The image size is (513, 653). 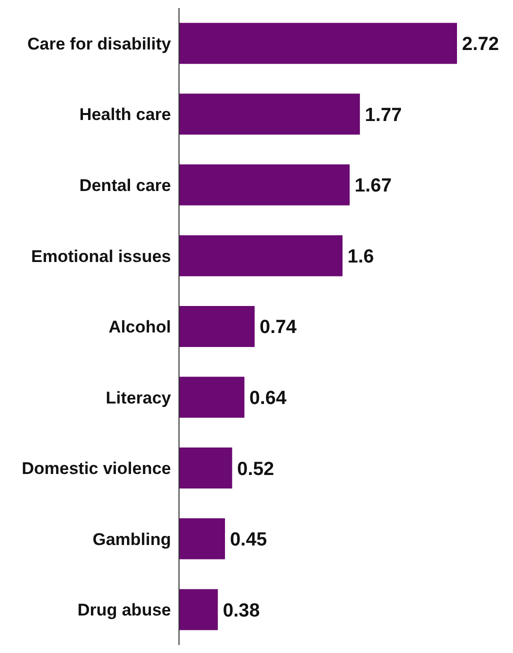 I want to click on data-label: 0.74, so click(x=279, y=327).